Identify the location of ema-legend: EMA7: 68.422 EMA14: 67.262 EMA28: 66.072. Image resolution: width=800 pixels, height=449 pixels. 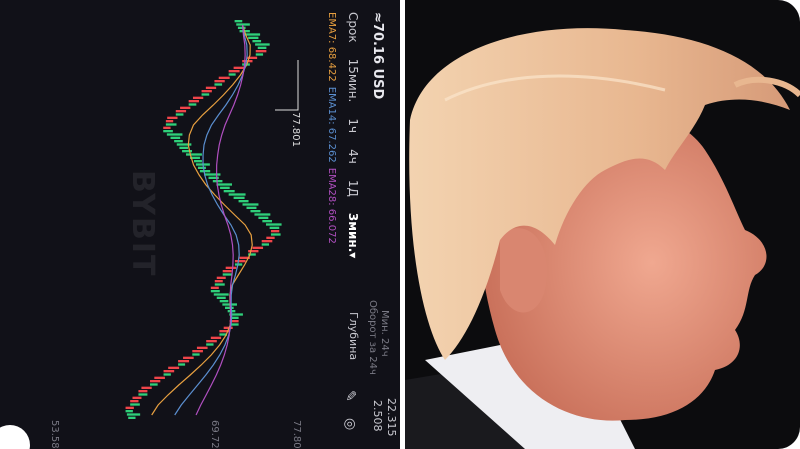
(331, 128).